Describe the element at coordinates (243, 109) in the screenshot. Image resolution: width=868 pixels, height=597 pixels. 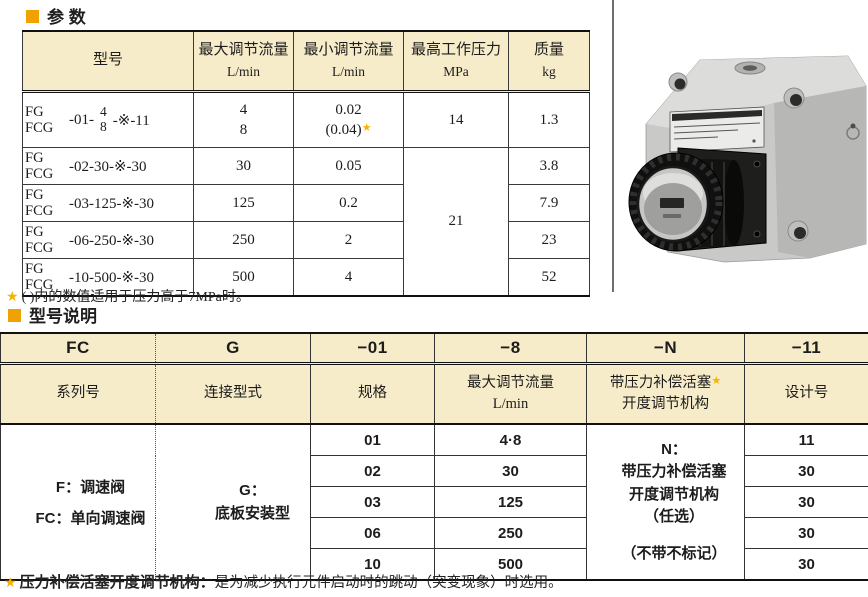
I see `max-flow-top: 4` at that location.